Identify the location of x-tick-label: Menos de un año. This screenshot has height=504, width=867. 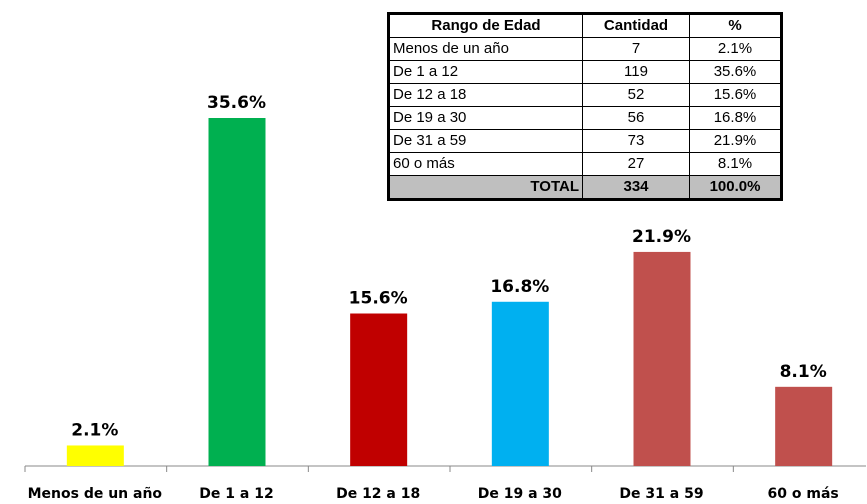
(95, 494).